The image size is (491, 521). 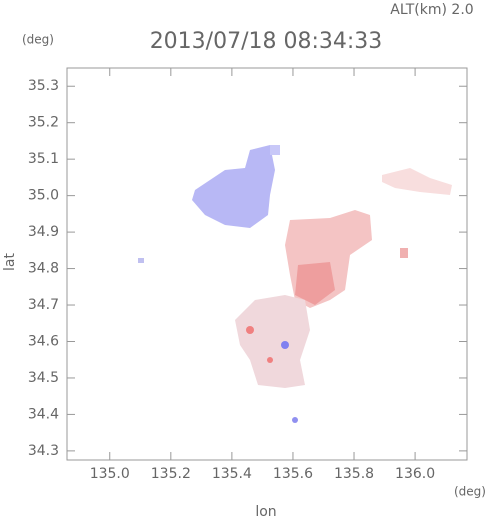 What do you see at coordinates (470, 492) in the screenshot?
I see `x-unit: (deg)` at bounding box center [470, 492].